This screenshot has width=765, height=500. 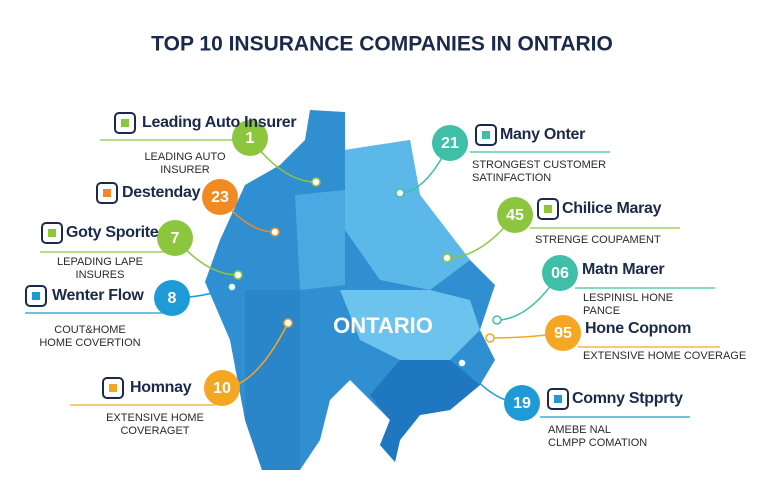 I want to click on rank-number: 21, so click(x=450, y=143).